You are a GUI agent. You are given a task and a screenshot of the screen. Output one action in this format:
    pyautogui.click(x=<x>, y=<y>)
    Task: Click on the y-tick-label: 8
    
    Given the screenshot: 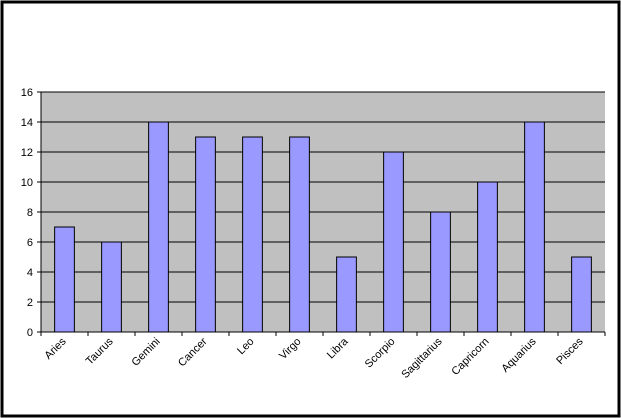 What is the action you would take?
    pyautogui.click(x=30, y=213)
    